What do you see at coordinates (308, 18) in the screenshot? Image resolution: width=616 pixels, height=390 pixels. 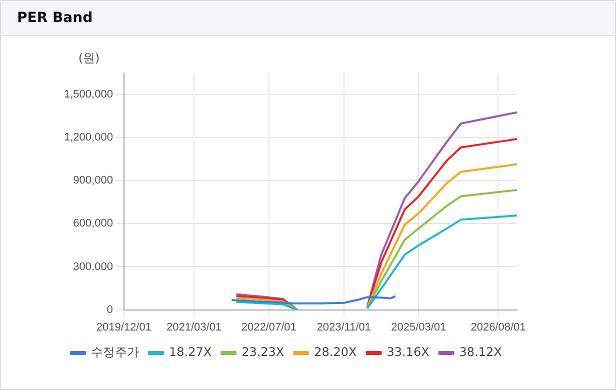 I see `chart-title: PER Band` at bounding box center [308, 18].